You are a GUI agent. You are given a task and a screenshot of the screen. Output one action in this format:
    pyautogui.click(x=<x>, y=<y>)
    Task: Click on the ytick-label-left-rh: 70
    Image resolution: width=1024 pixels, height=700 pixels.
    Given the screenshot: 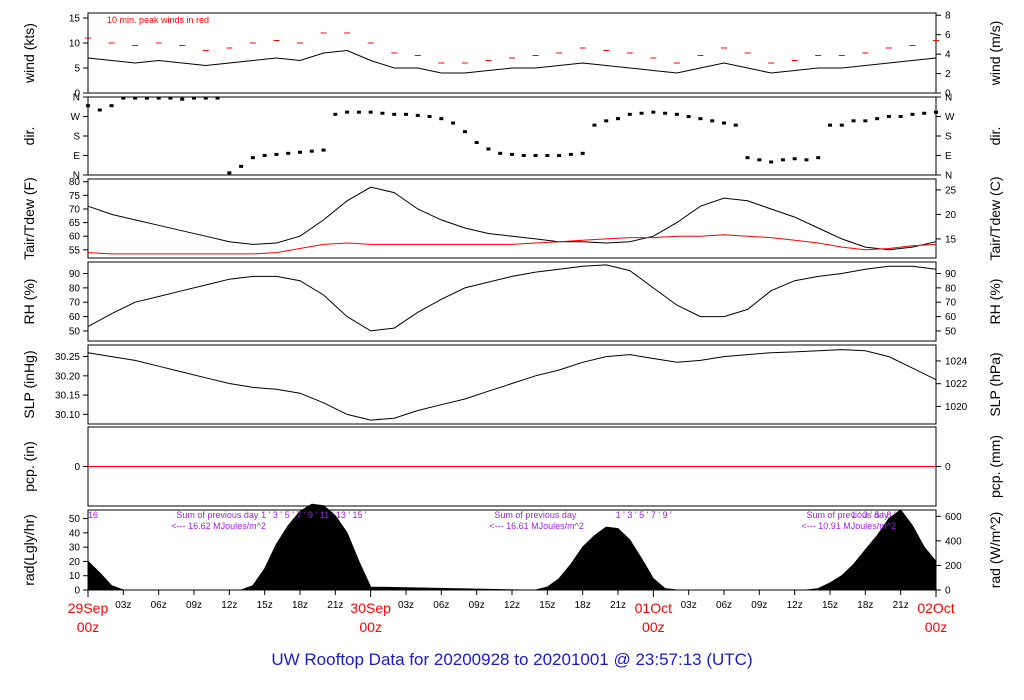 What is the action you would take?
    pyautogui.click(x=75, y=303)
    